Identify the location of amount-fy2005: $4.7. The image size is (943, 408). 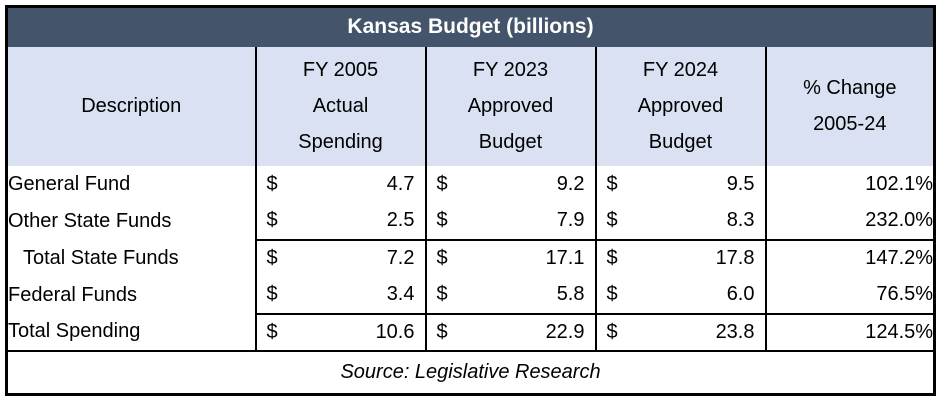
(341, 184).